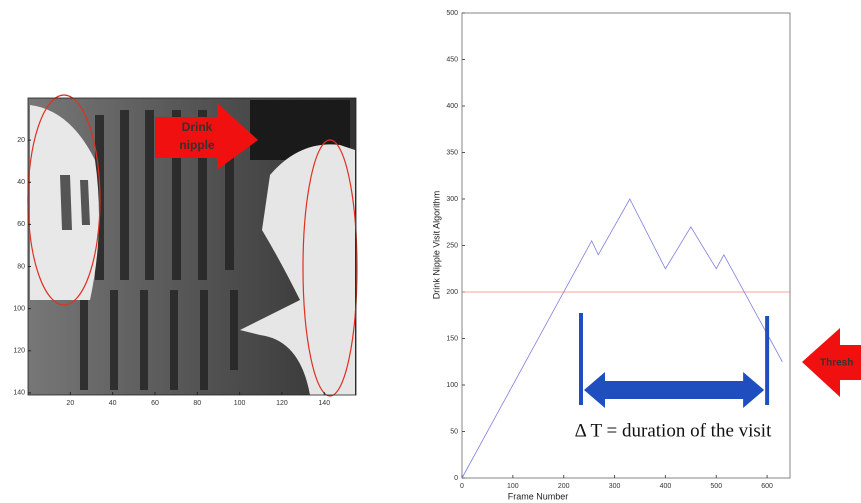 This screenshot has width=861, height=503. Describe the element at coordinates (21, 182) in the screenshot. I see `y-tick-label: 40` at that location.